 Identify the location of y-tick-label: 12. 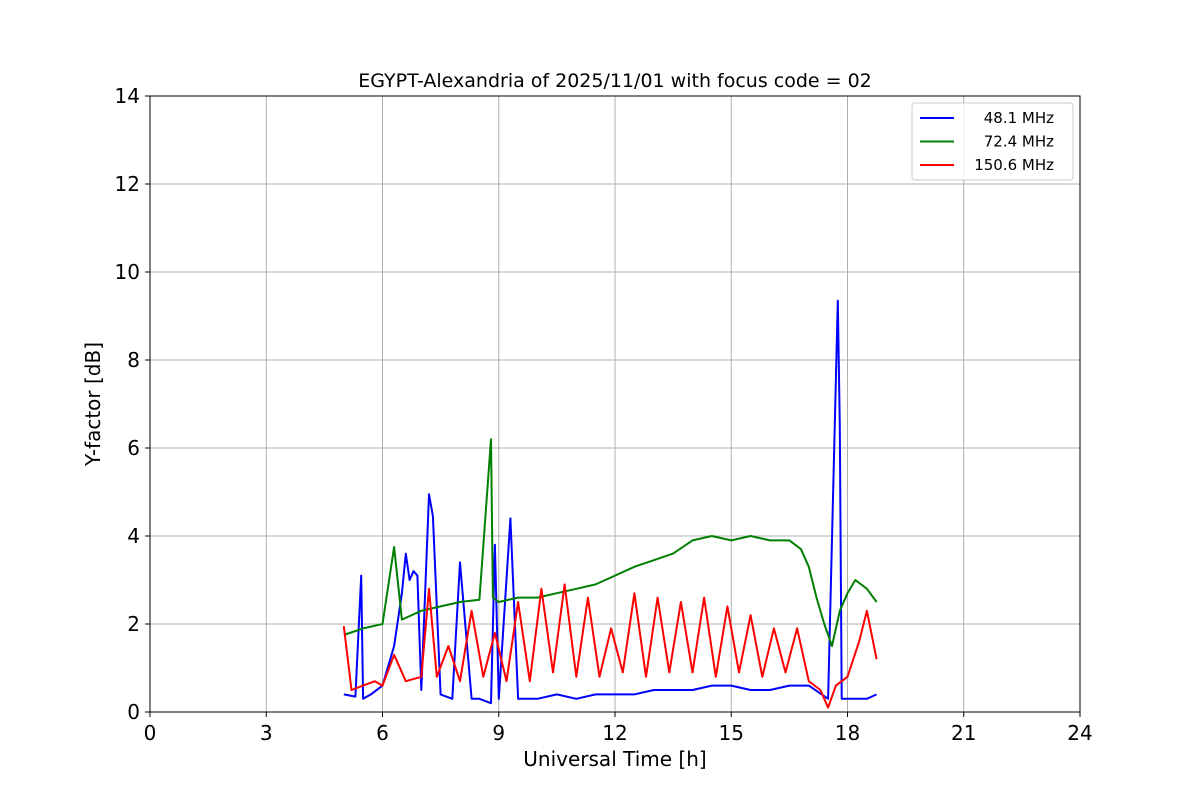
(127, 184).